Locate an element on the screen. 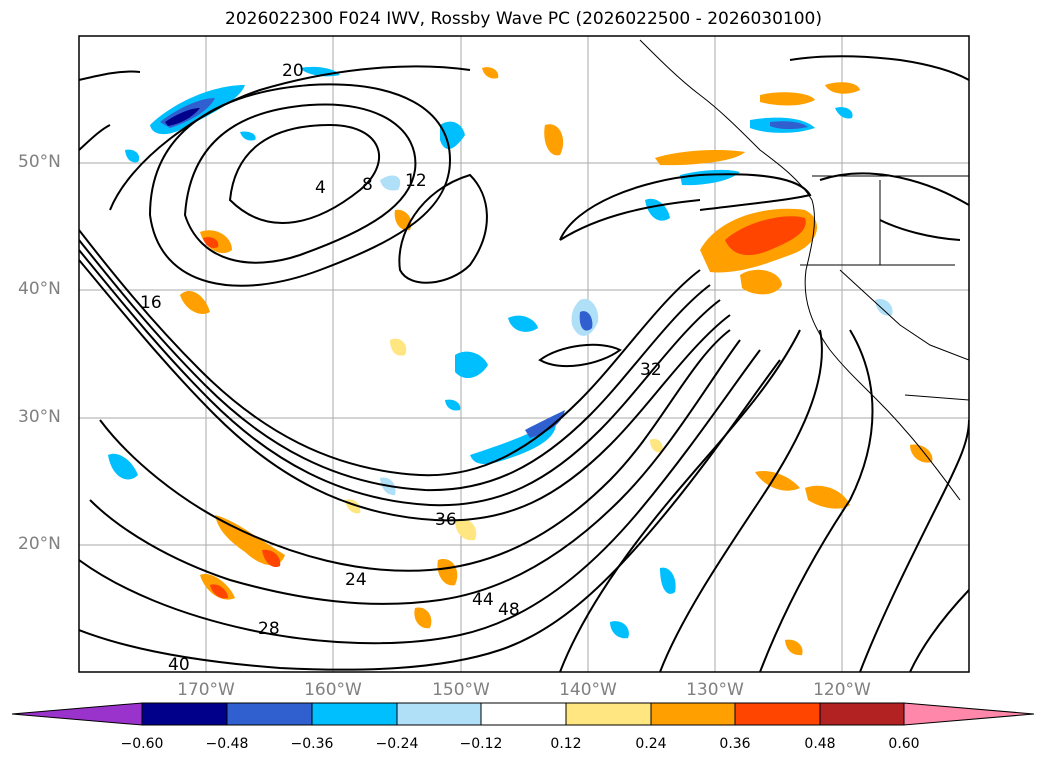 Image resolution: width=1047 pixels, height=765 pixels. lat-label-40n: 40°N is located at coordinates (39, 289).